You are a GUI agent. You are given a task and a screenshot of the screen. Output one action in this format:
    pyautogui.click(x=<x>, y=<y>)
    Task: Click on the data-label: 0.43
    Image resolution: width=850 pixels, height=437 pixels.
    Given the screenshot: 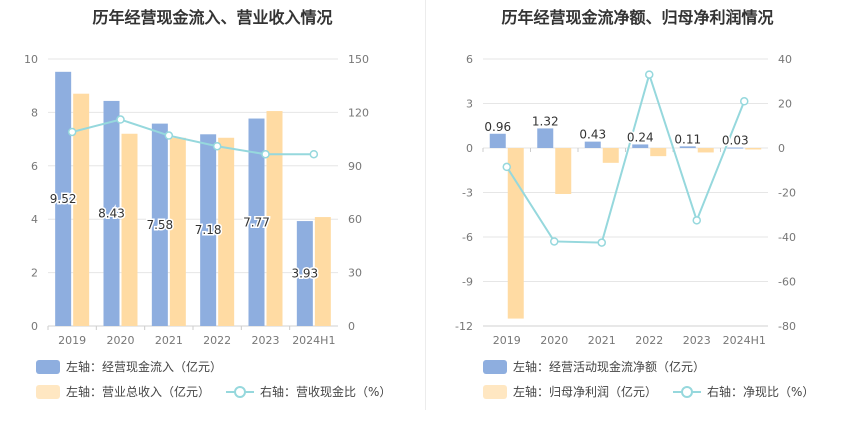 What is the action you would take?
    pyautogui.click(x=592, y=135)
    